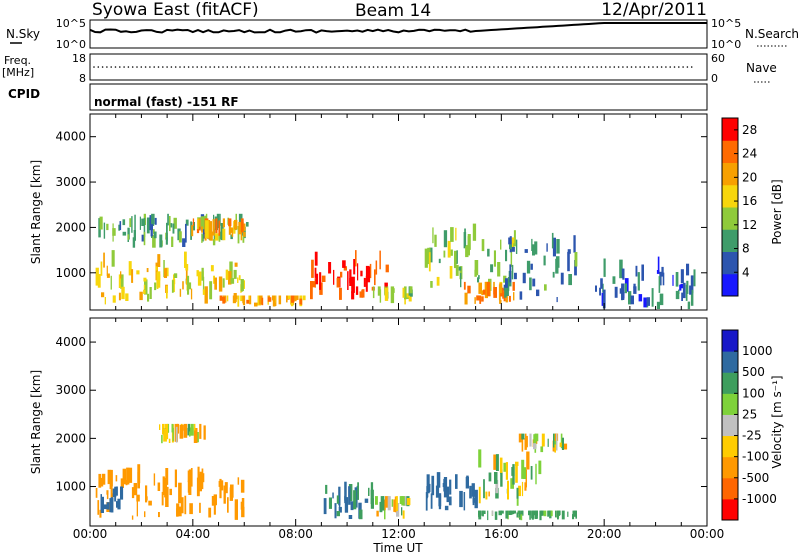  What do you see at coordinates (749, 130) in the screenshot?
I see `power-colorbar-tick-label: 28` at bounding box center [749, 130].